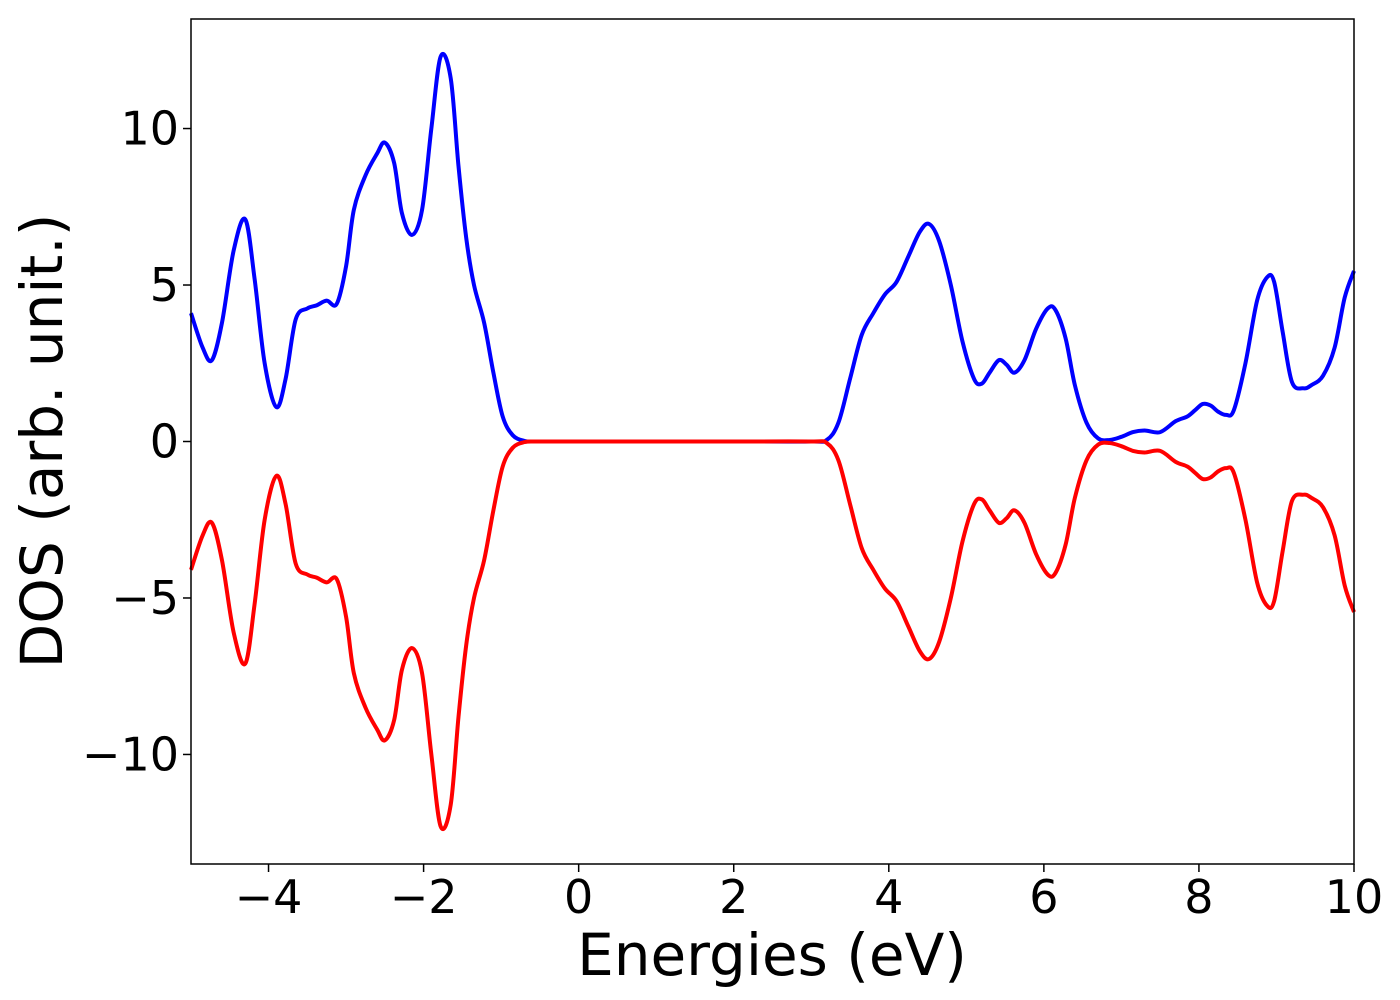 Image resolution: width=1400 pixels, height=1000 pixels. Describe the element at coordinates (733, 897) in the screenshot. I see `x-tick-label: 2` at that location.